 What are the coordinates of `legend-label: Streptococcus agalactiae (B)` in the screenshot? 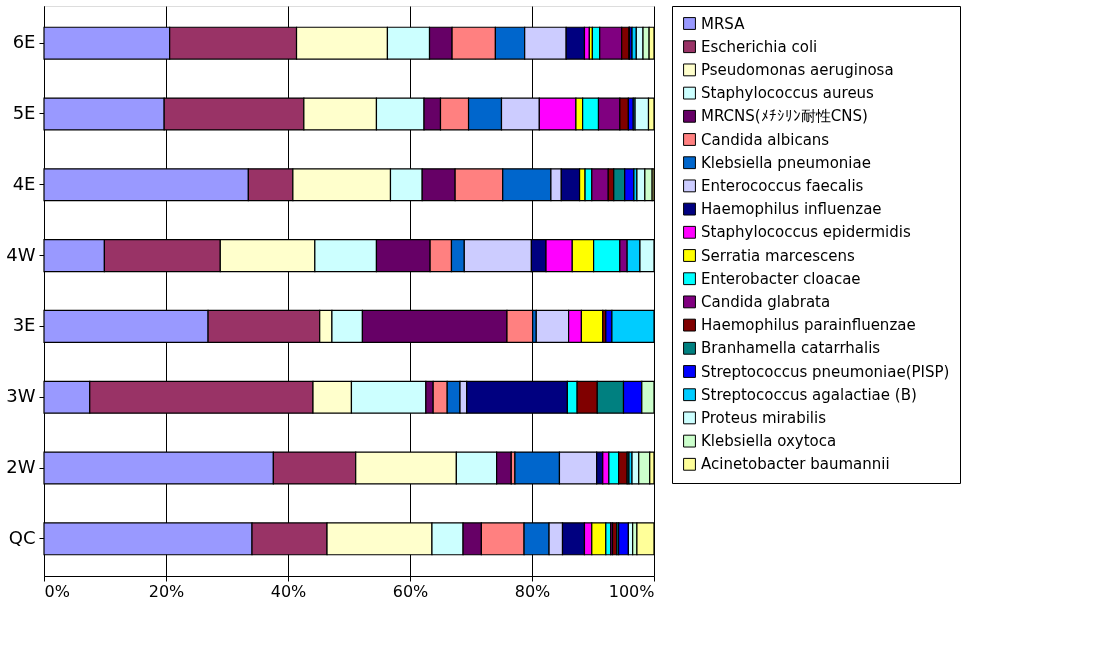 It's located at (809, 394).